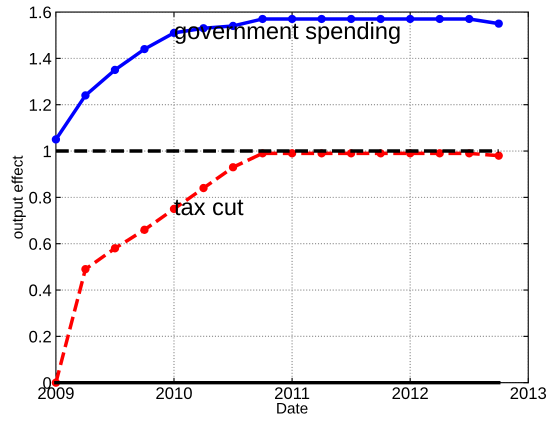 This screenshot has height=430, width=559. Describe the element at coordinates (41, 12) in the screenshot. I see `y-tick-label: 1.6` at that location.